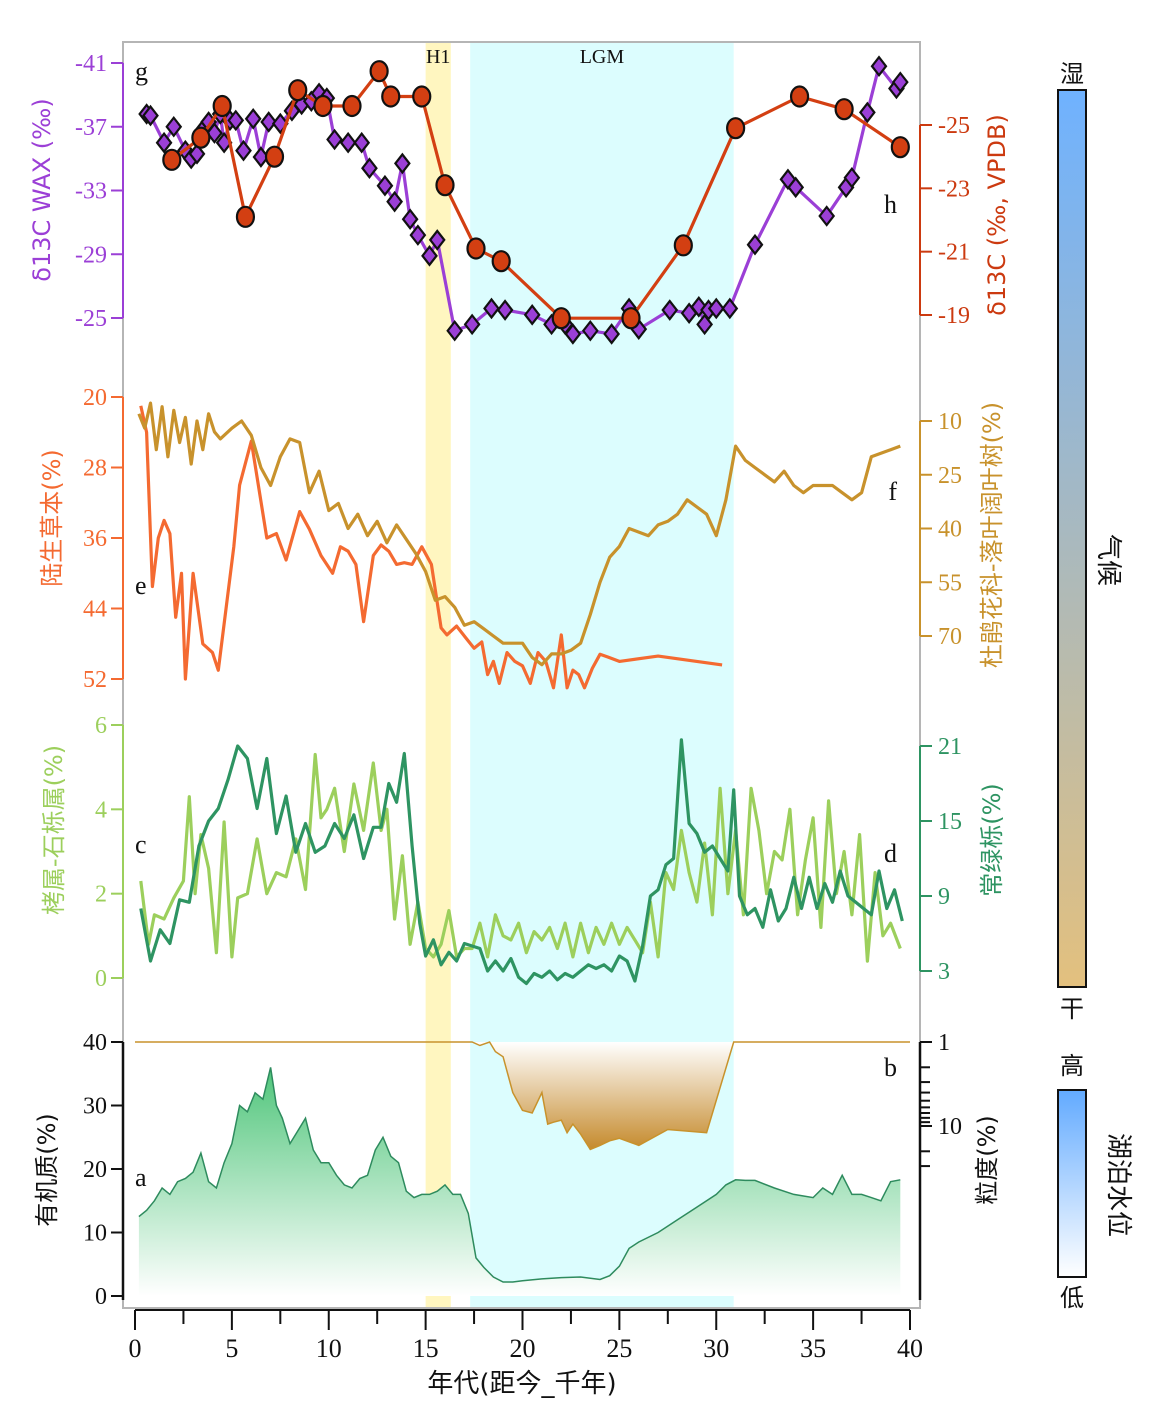 This screenshot has width=1150, height=1408. What do you see at coordinates (438, 57) in the screenshot?
I see `band-label-h1: H1` at bounding box center [438, 57].